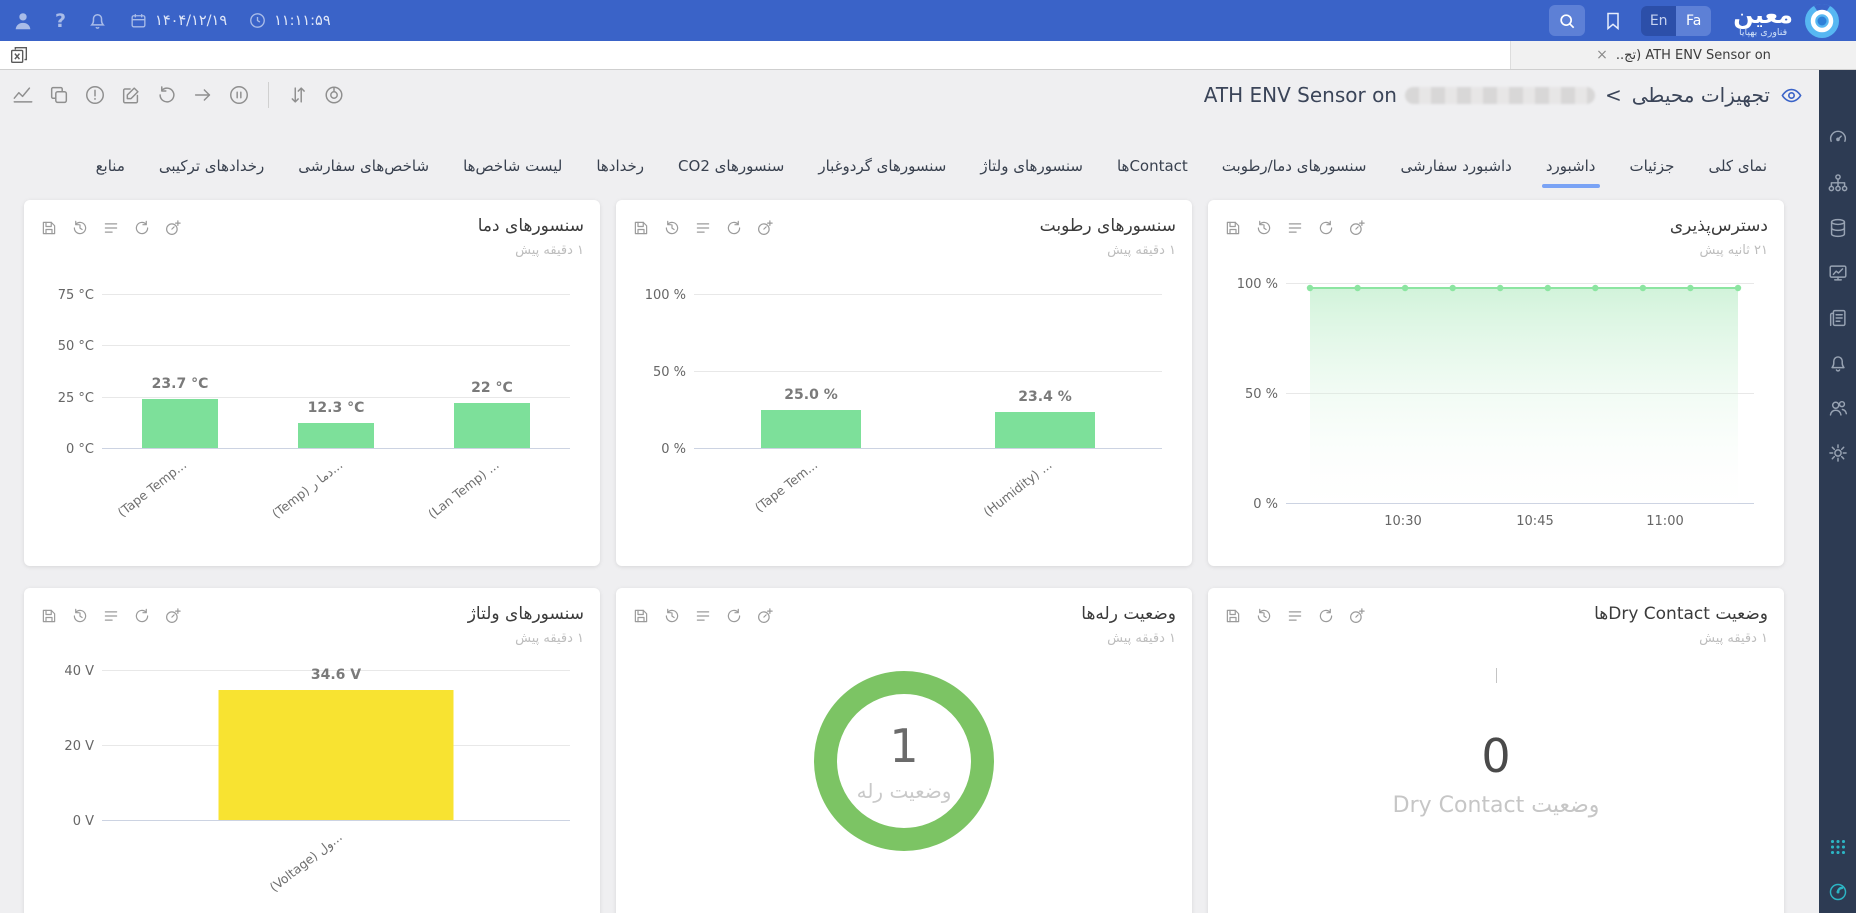 Image resolution: width=1856 pixels, height=913 pixels. Describe the element at coordinates (1107, 226) in the screenshot. I see `card-title: سنسورهای رطوبت` at that location.